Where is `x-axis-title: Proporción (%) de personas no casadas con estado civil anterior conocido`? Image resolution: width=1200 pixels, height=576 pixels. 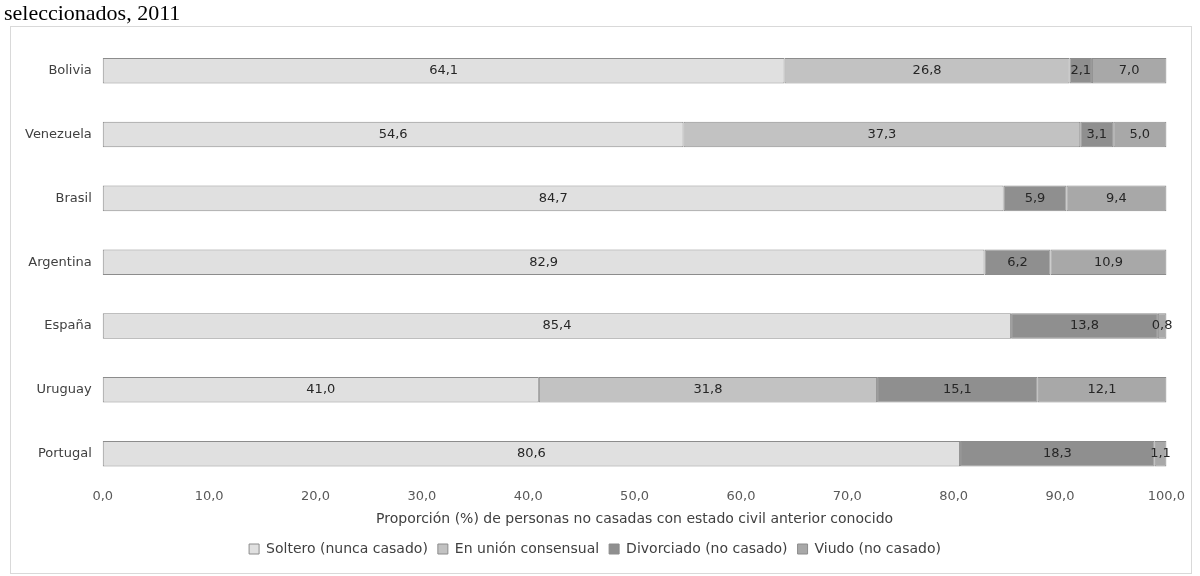 x-axis-title: Proporción (%) de personas no casadas con estado civil anterior conocido is located at coordinates (635, 518).